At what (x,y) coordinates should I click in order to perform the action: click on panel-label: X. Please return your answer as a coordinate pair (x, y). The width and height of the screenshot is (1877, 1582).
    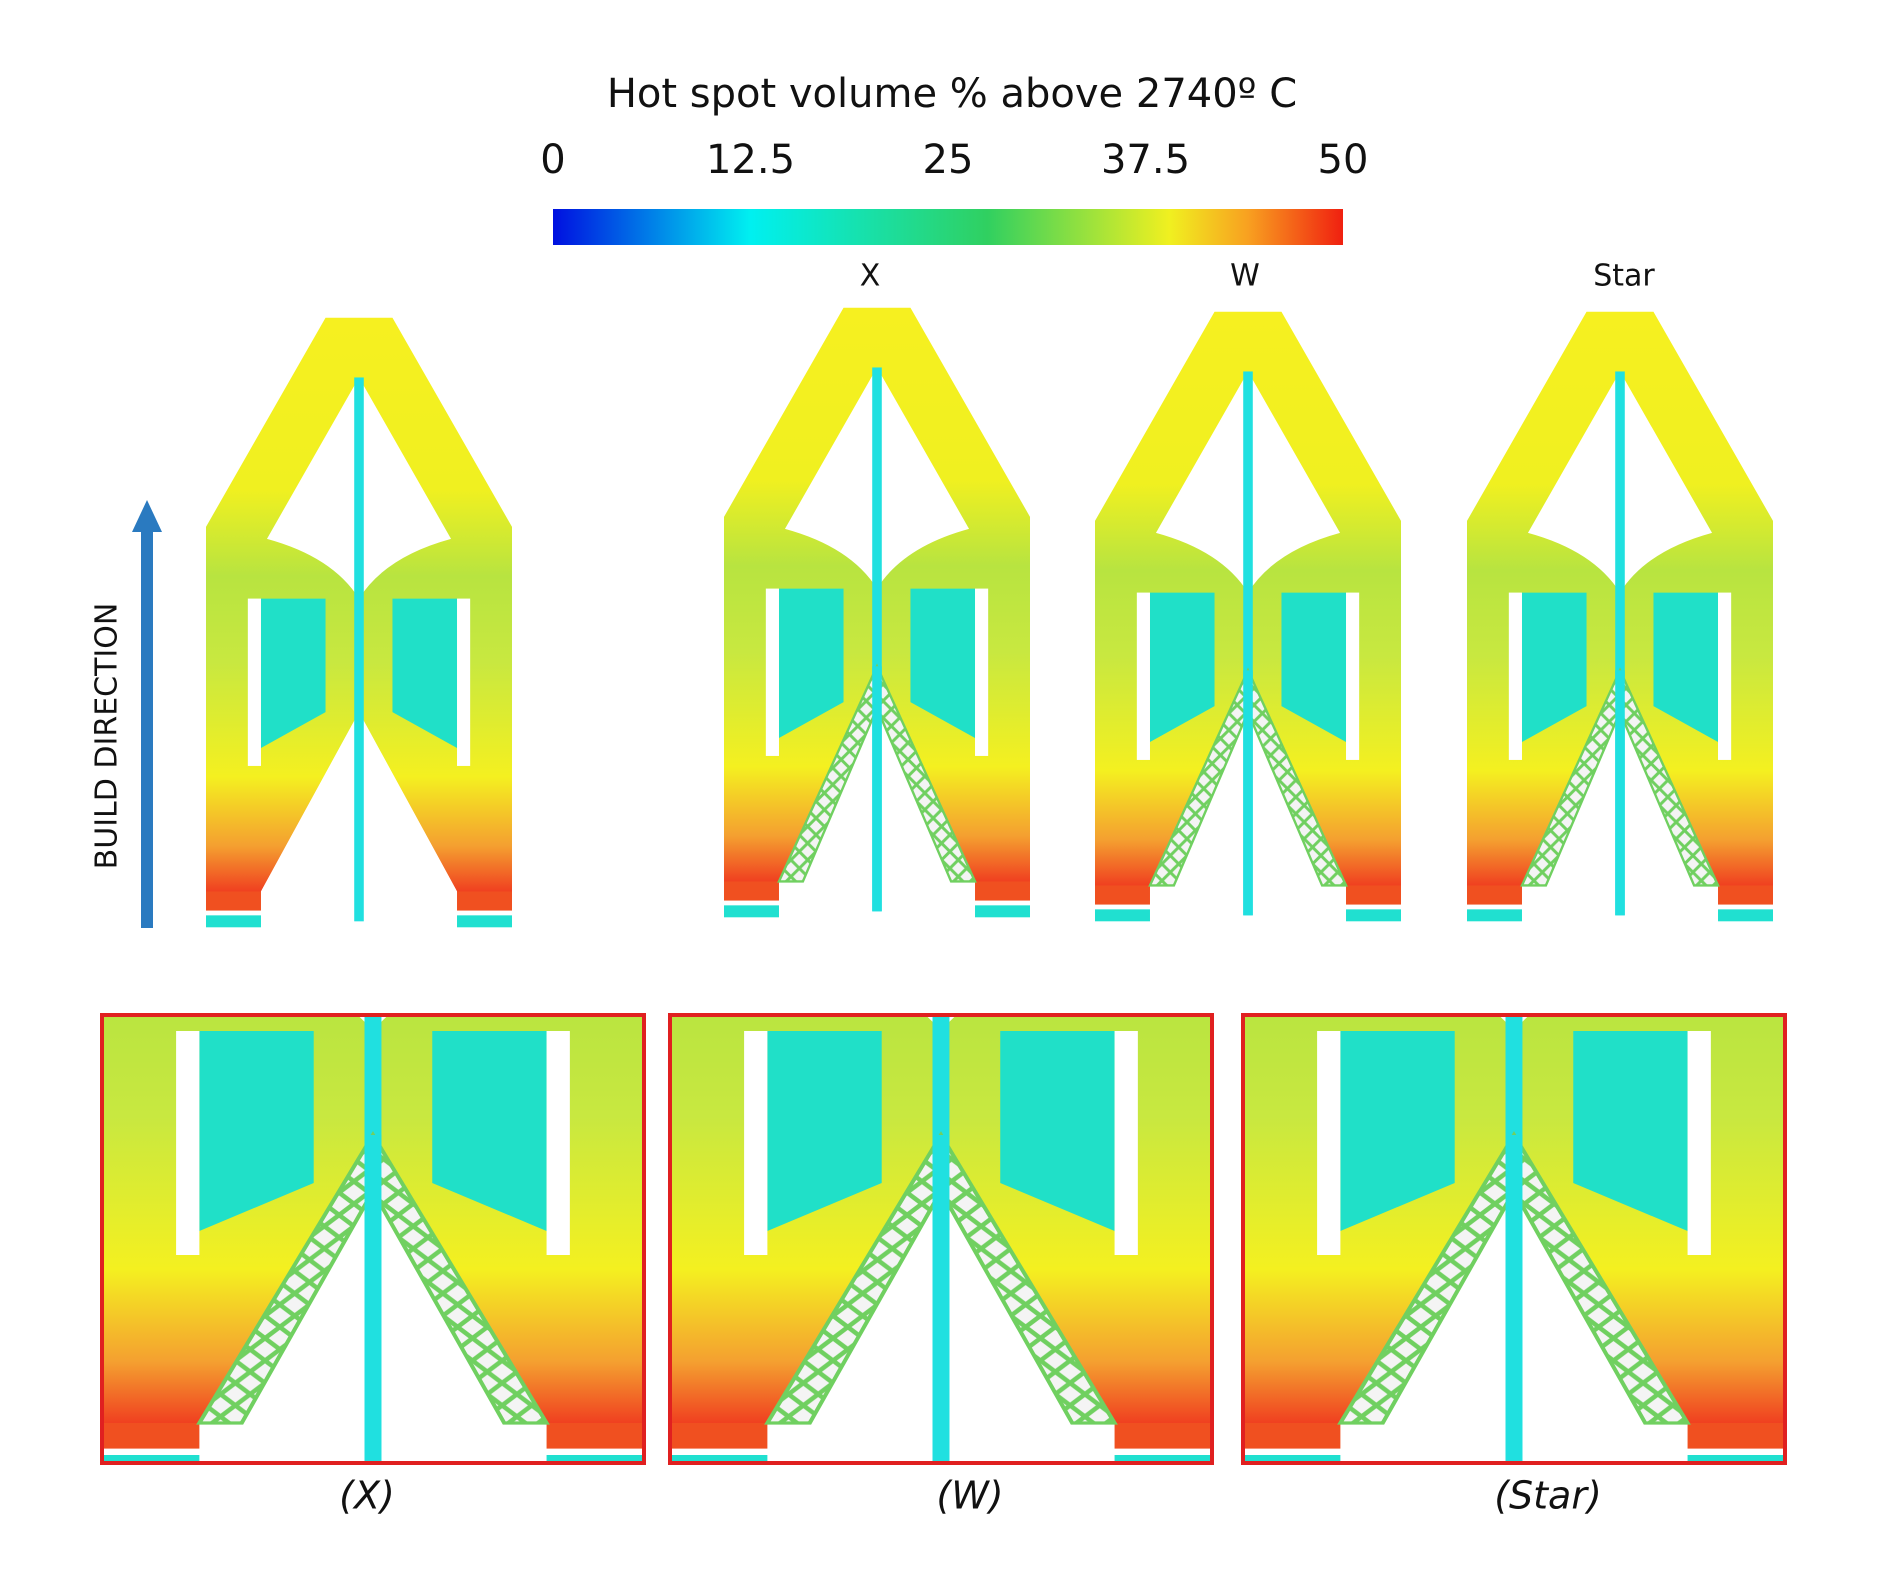
    Looking at the image, I should click on (870, 276).